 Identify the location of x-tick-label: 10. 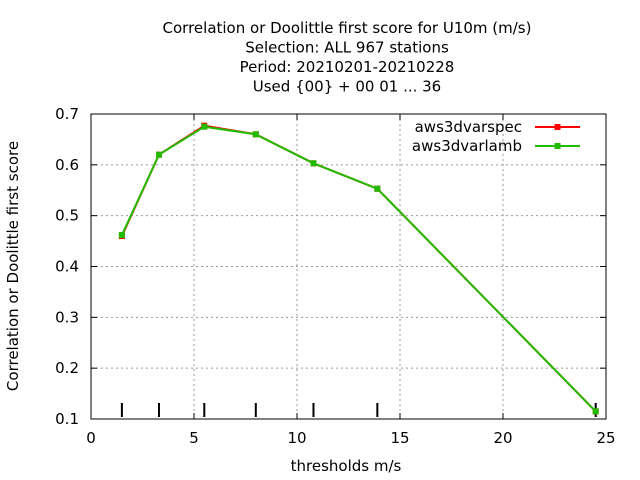
(296, 438).